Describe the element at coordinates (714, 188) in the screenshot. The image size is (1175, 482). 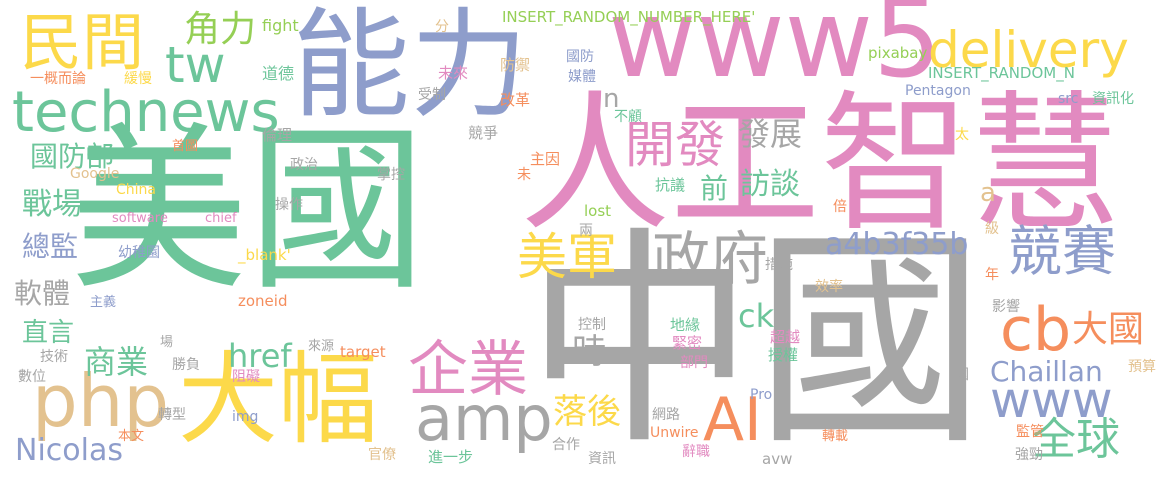
I see `word-qian: 前` at that location.